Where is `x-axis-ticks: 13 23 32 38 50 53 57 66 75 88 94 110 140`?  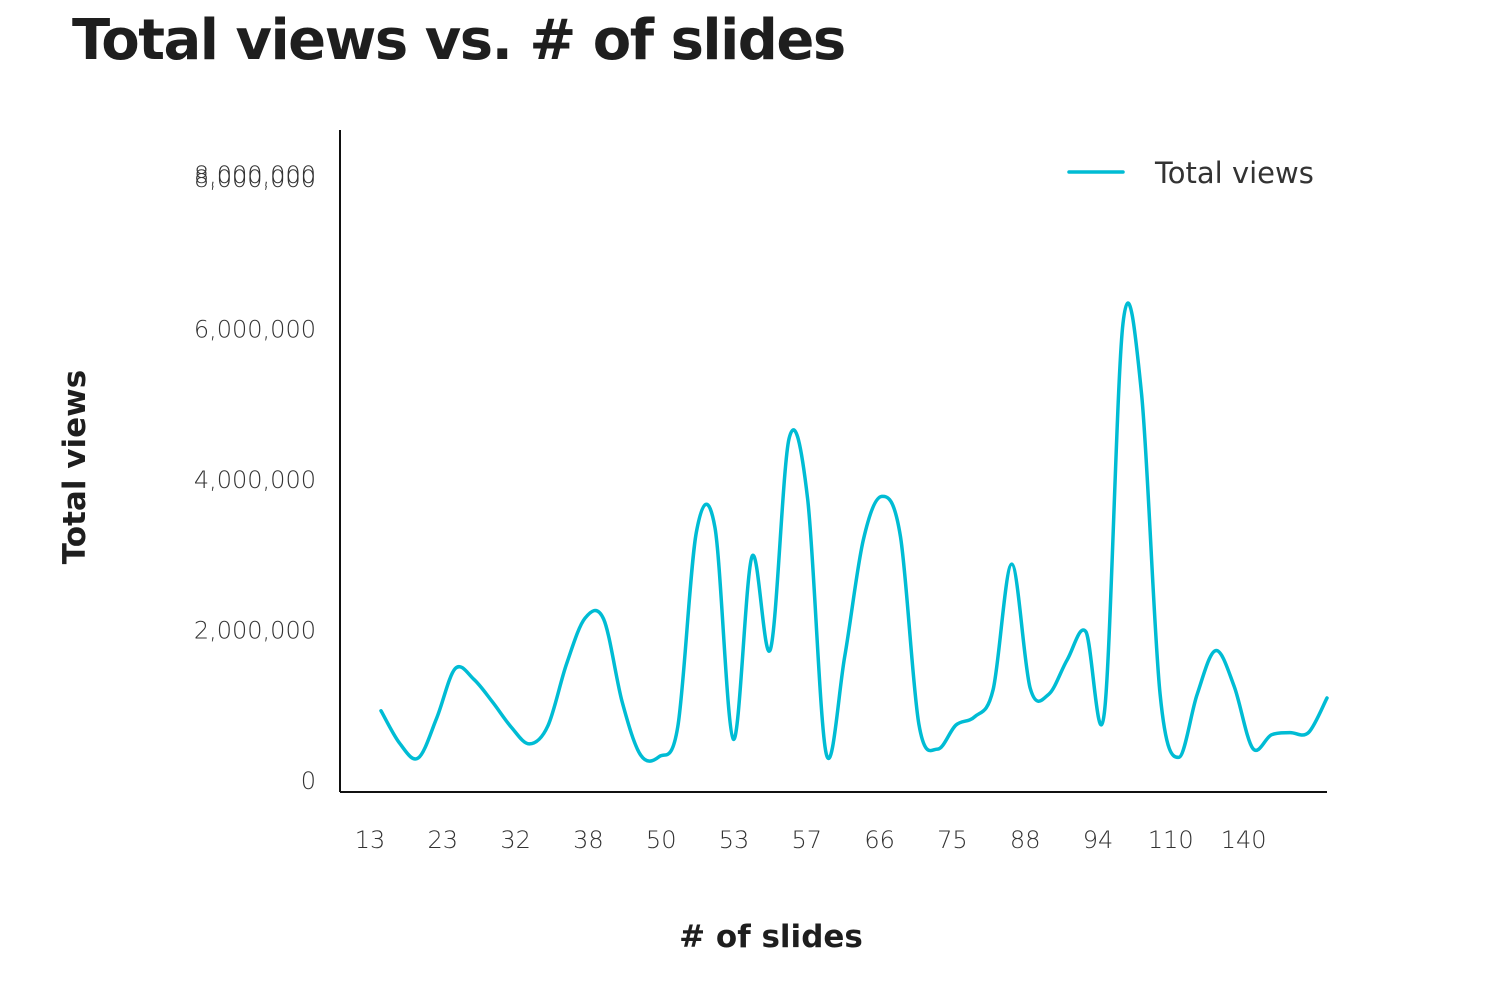 x-axis-ticks: 13 23 32 38 50 53 57 66 75 88 94 110 140 is located at coordinates (811, 840).